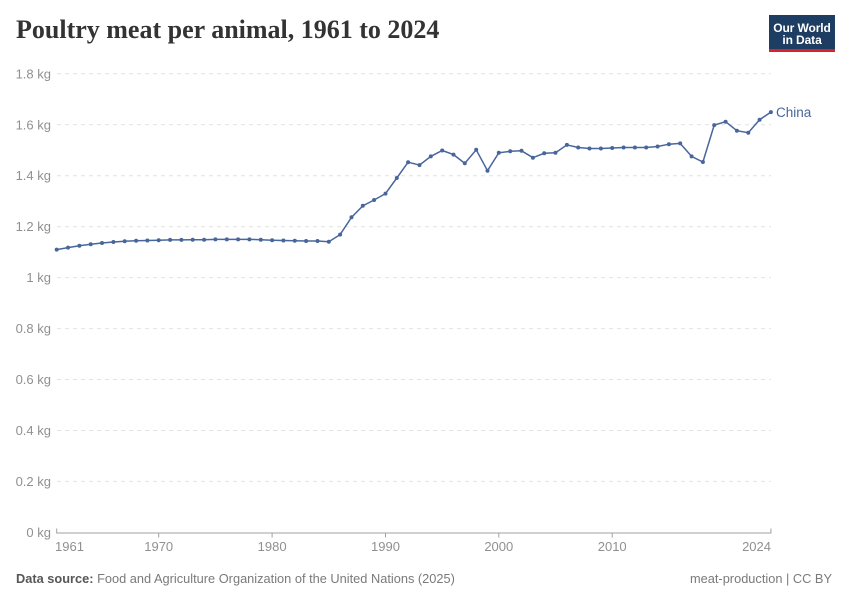  I want to click on svg-text: 0.8 kg, so click(33, 328).